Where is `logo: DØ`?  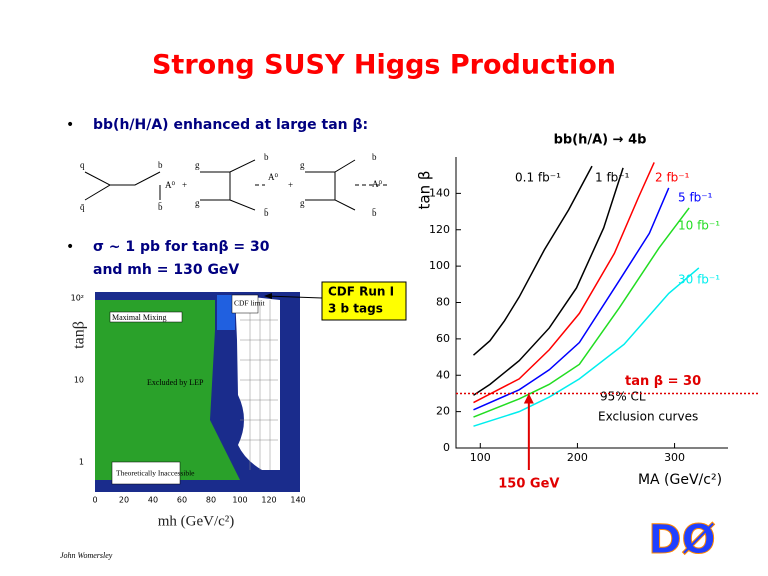 logo: DØ is located at coordinates (681, 540).